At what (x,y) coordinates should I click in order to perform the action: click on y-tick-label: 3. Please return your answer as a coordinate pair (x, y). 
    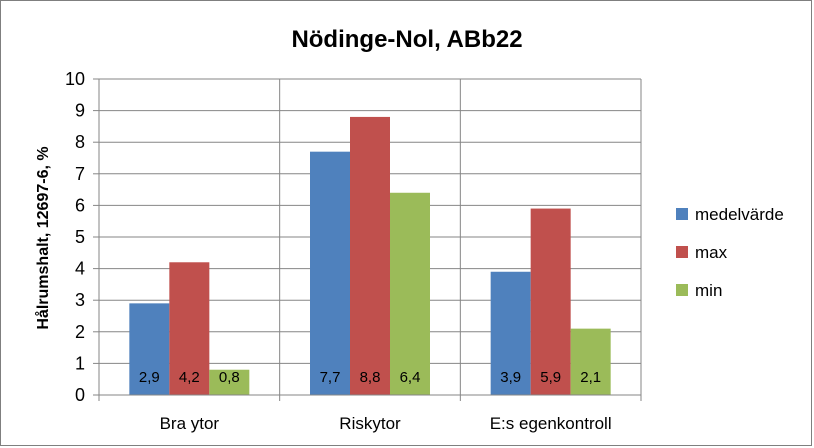
    Looking at the image, I should click on (80, 300).